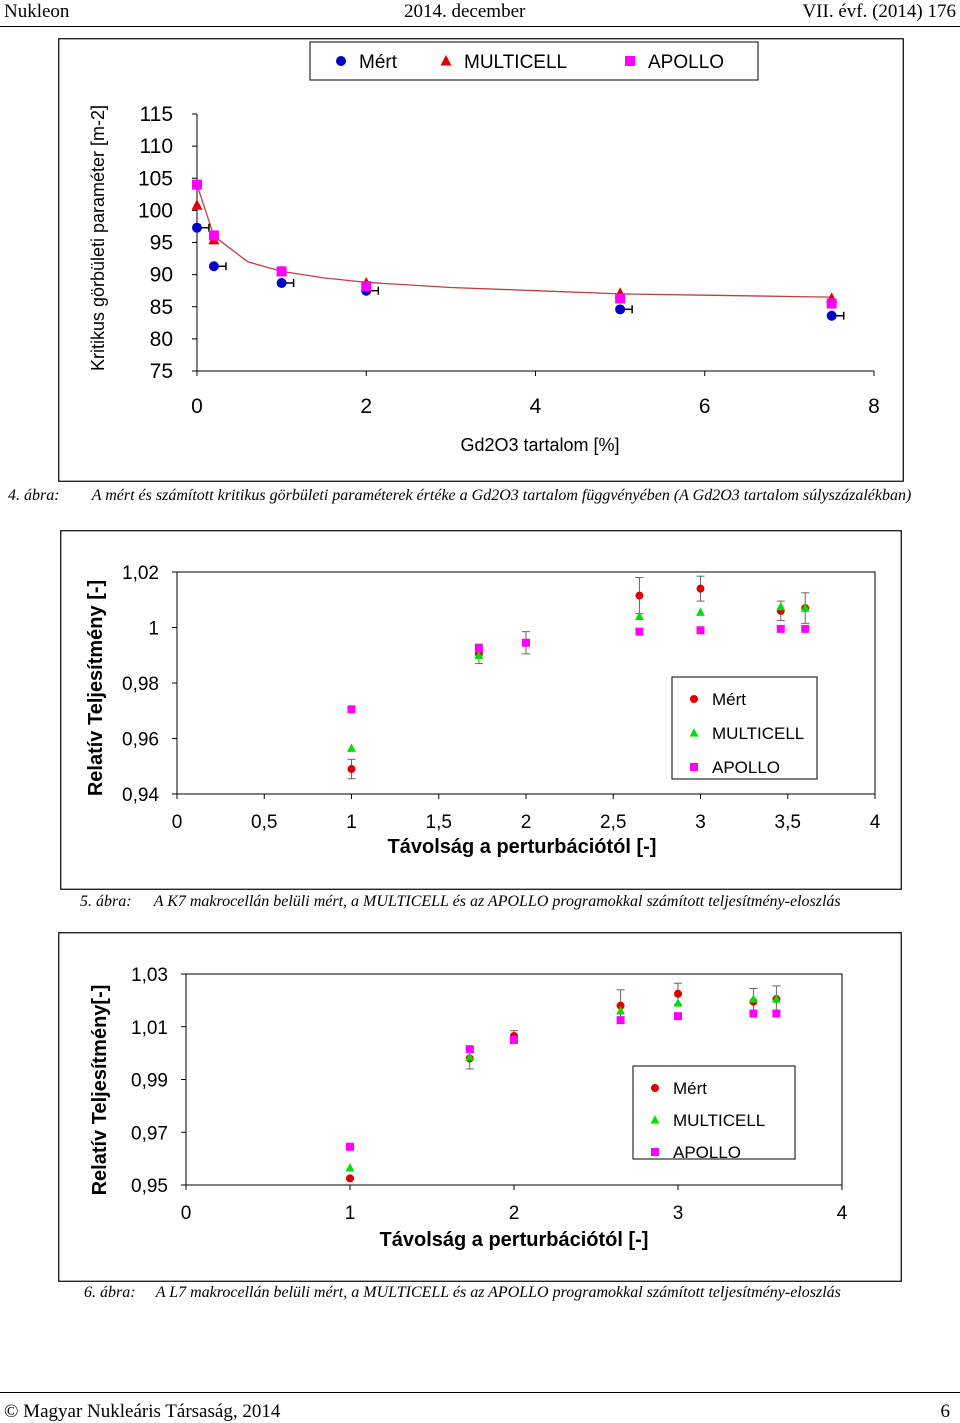 The image size is (960, 1423). I want to click on y-tick-label: 110, so click(156, 146).